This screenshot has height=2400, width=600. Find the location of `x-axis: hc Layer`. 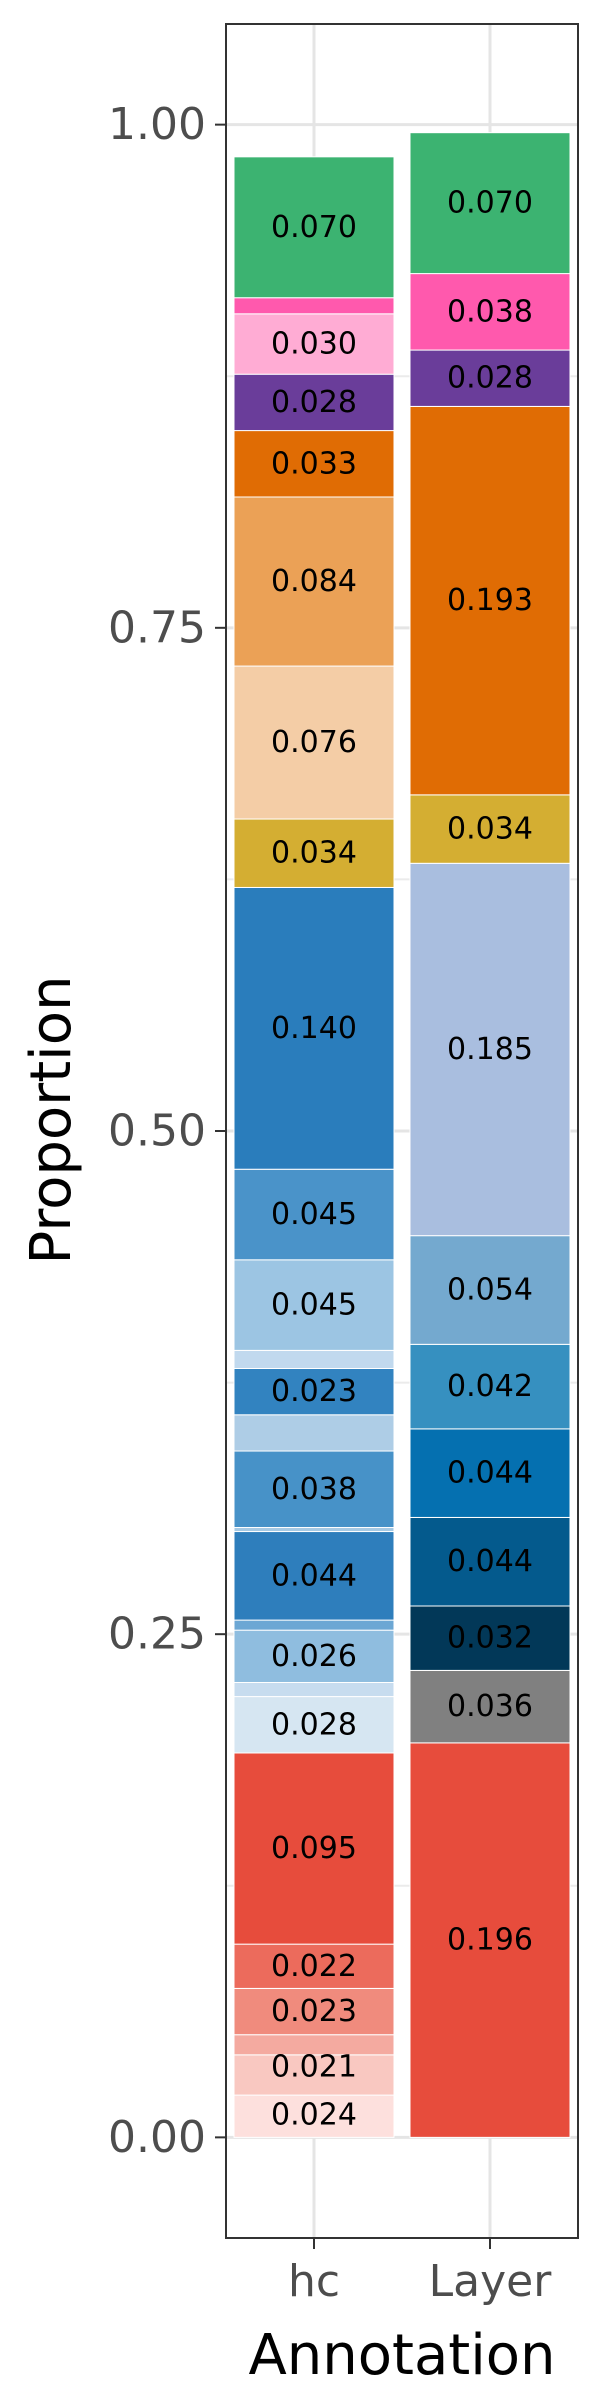

x-axis: hc Layer is located at coordinates (420, 2272).